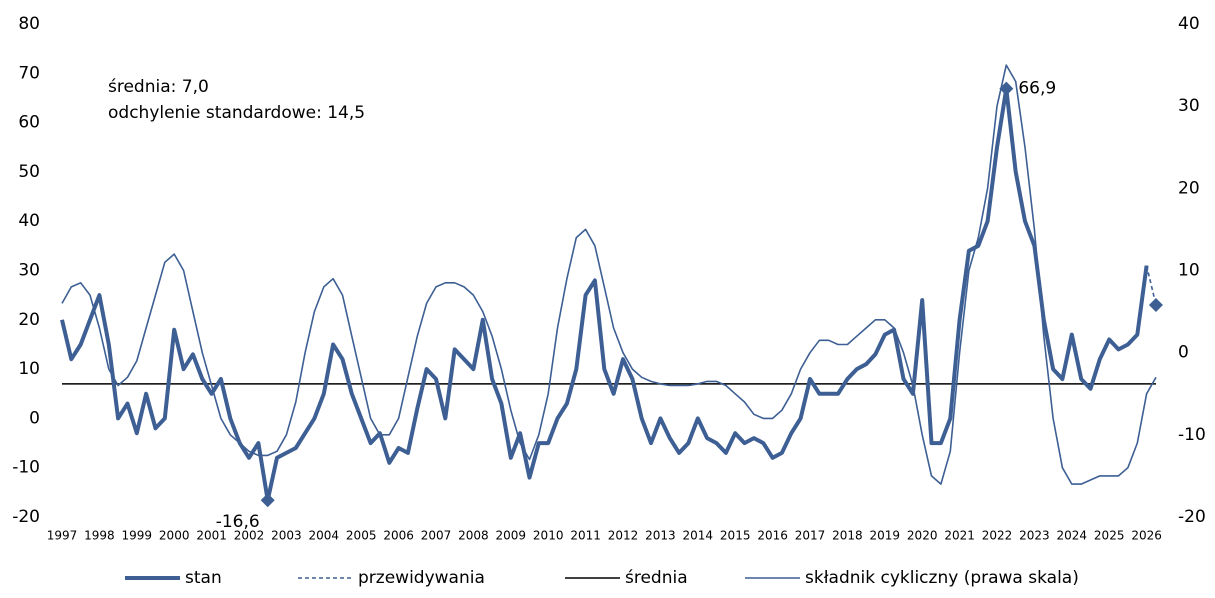 The image size is (1215, 598). I want to click on y-tick-label: 30, so click(29, 271).